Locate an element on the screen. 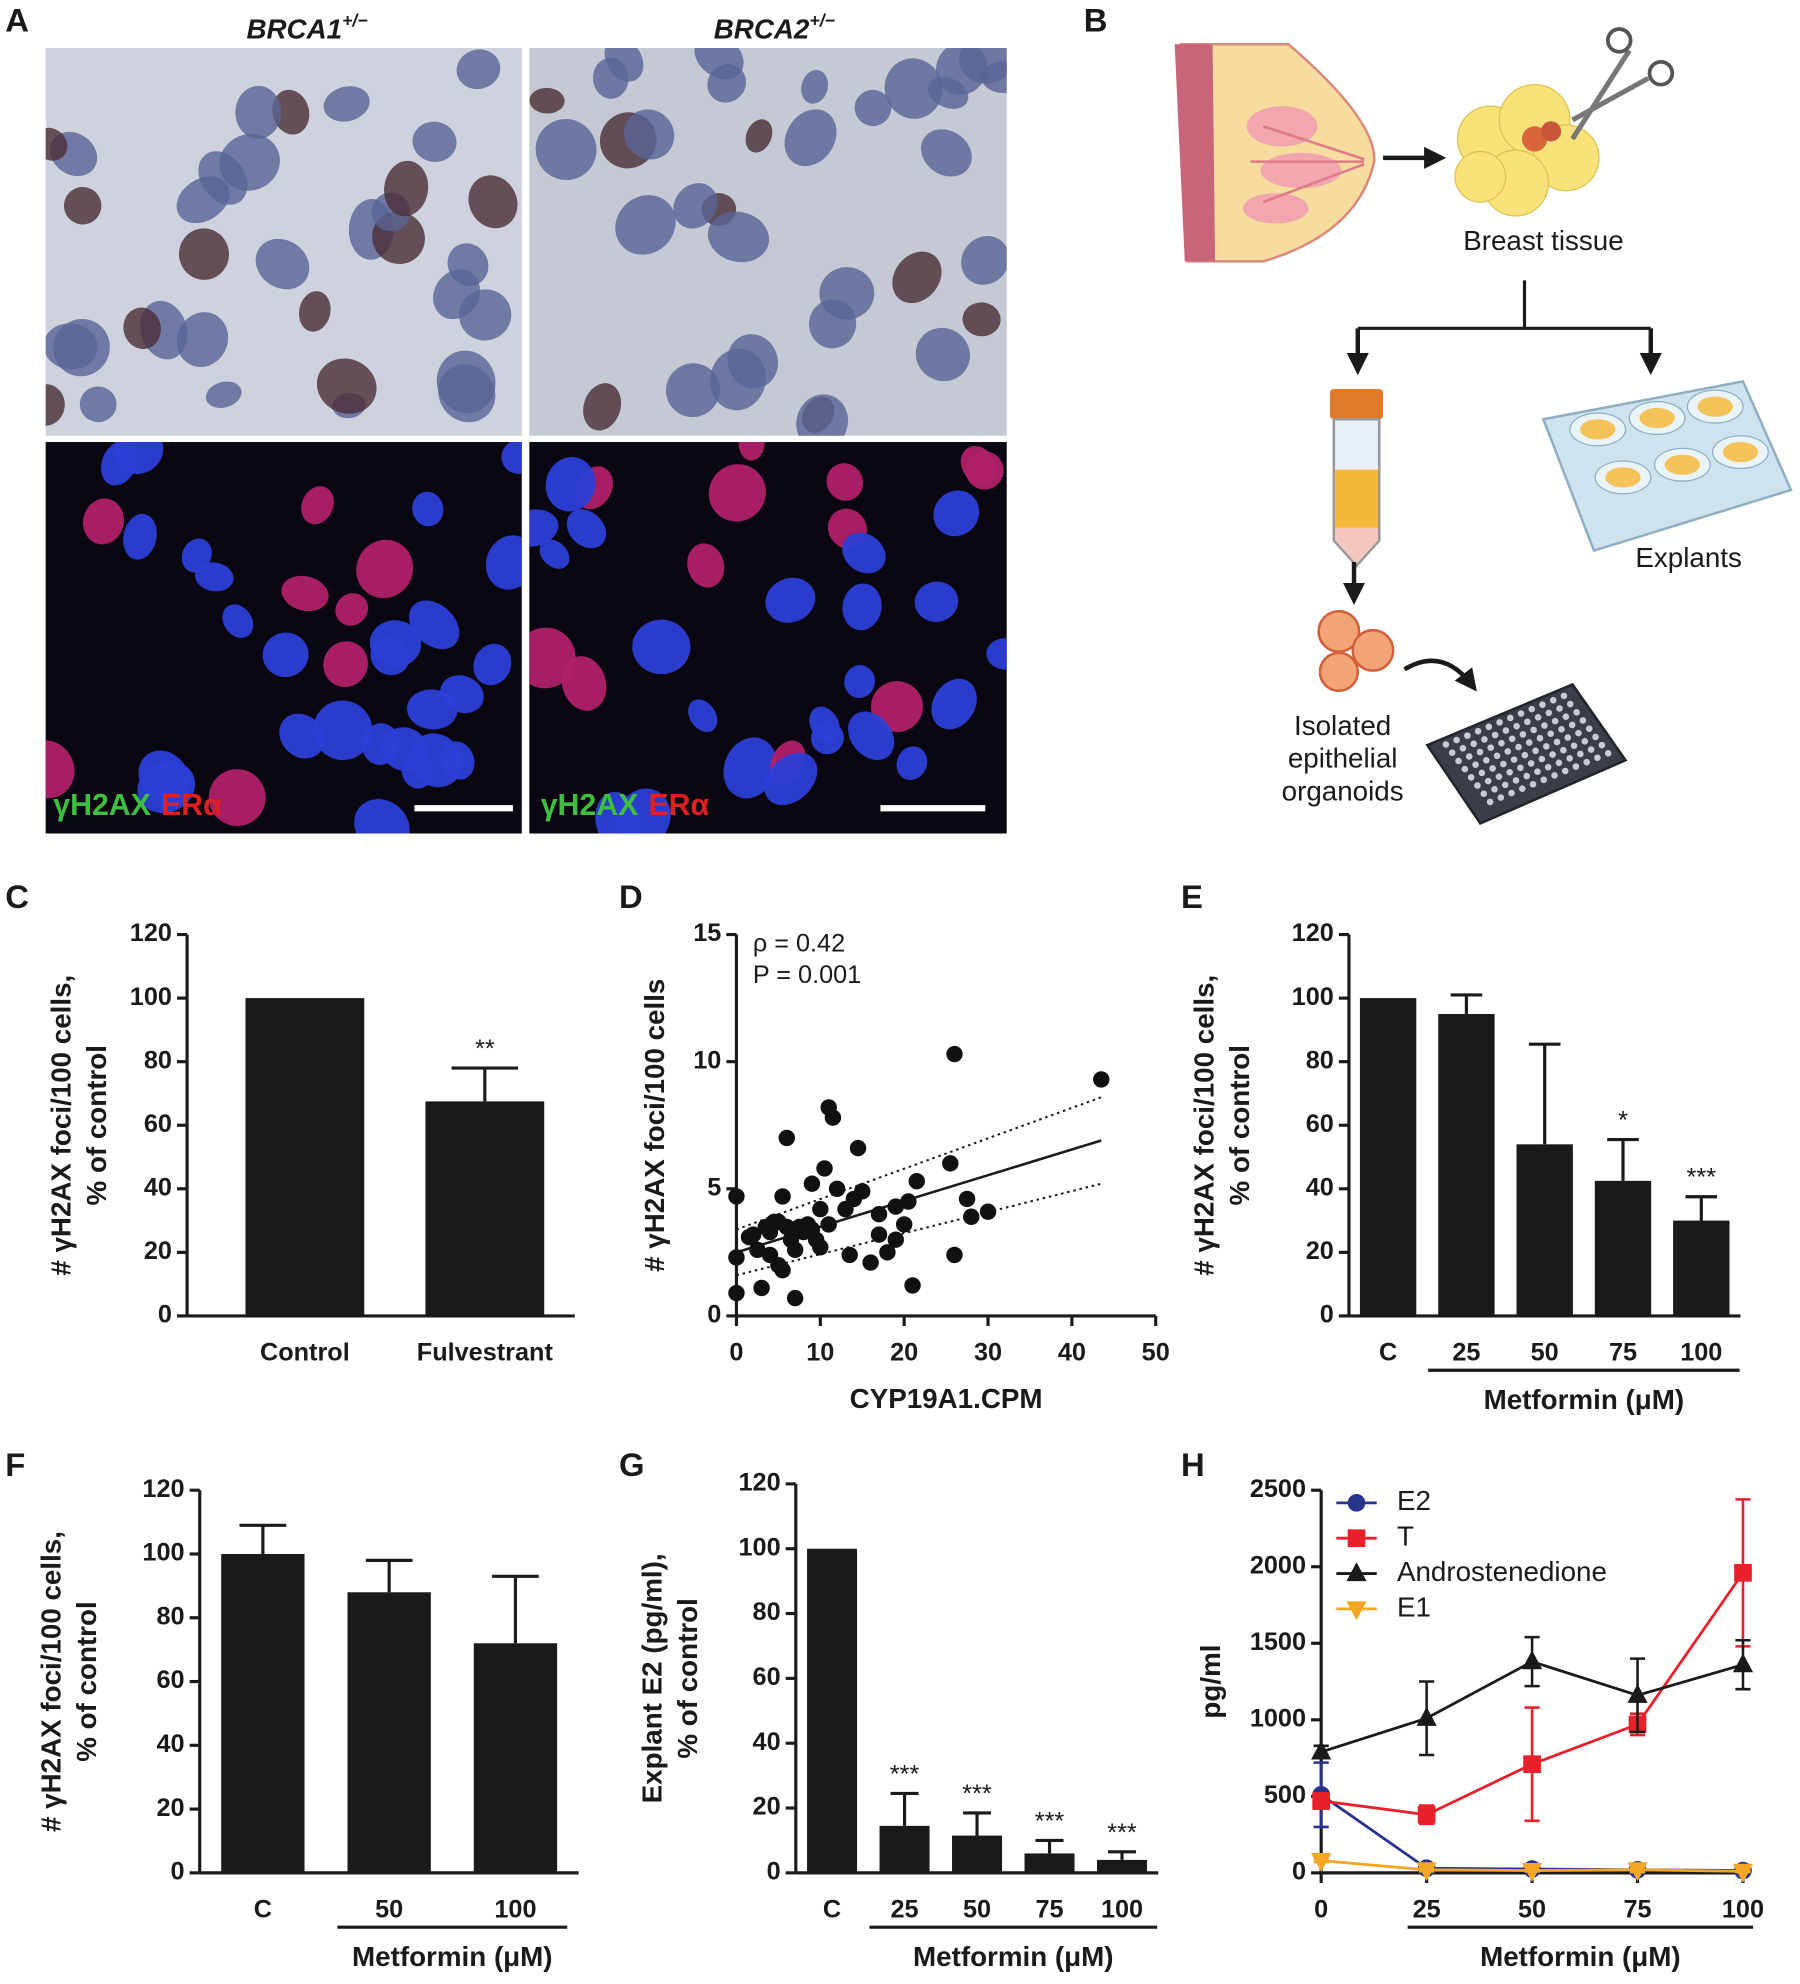 The image size is (1800, 1984). panel-label: E is located at coordinates (1192, 896).